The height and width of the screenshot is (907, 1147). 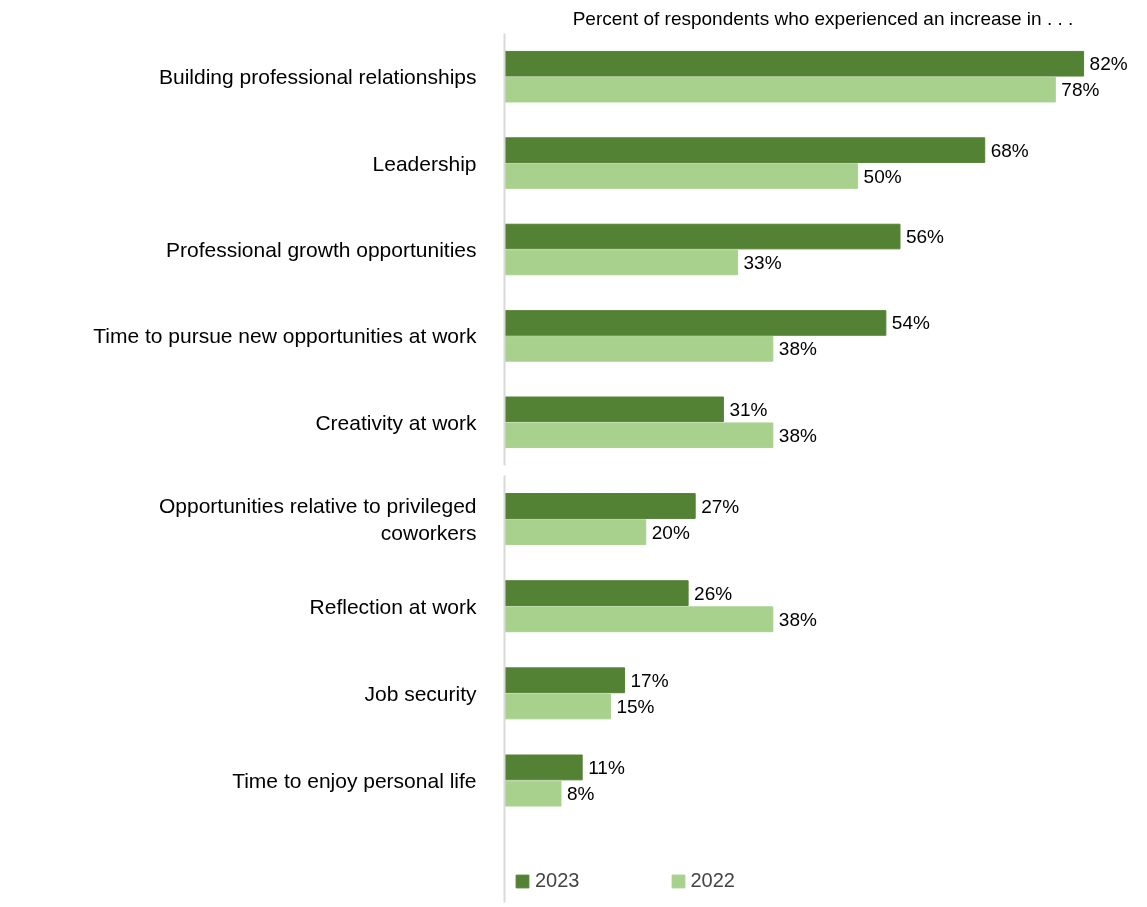 I want to click on data-label: 15%, so click(x=635, y=706).